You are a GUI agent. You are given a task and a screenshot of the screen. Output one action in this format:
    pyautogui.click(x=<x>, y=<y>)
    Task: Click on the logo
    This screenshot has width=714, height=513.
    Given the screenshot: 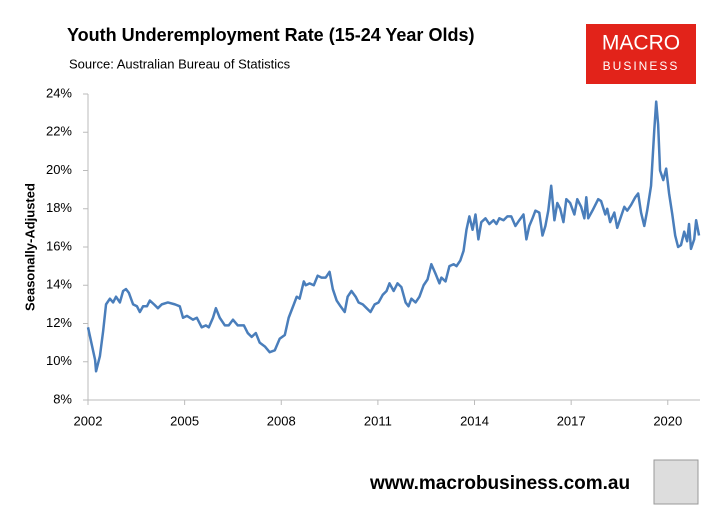 What is the action you would take?
    pyautogui.click(x=641, y=54)
    